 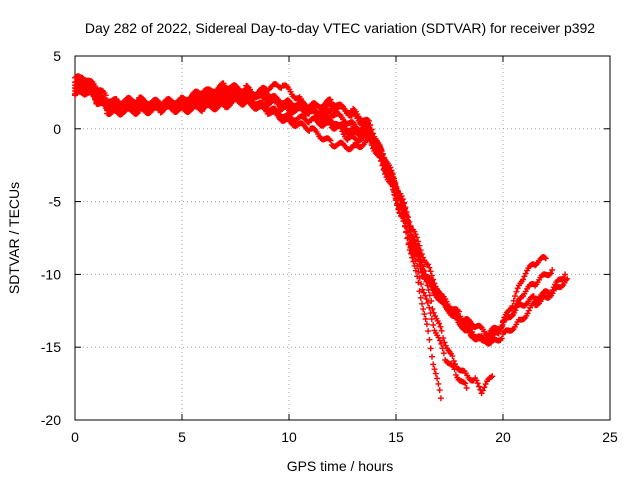 I want to click on x-tick-label: 25, so click(x=610, y=437).